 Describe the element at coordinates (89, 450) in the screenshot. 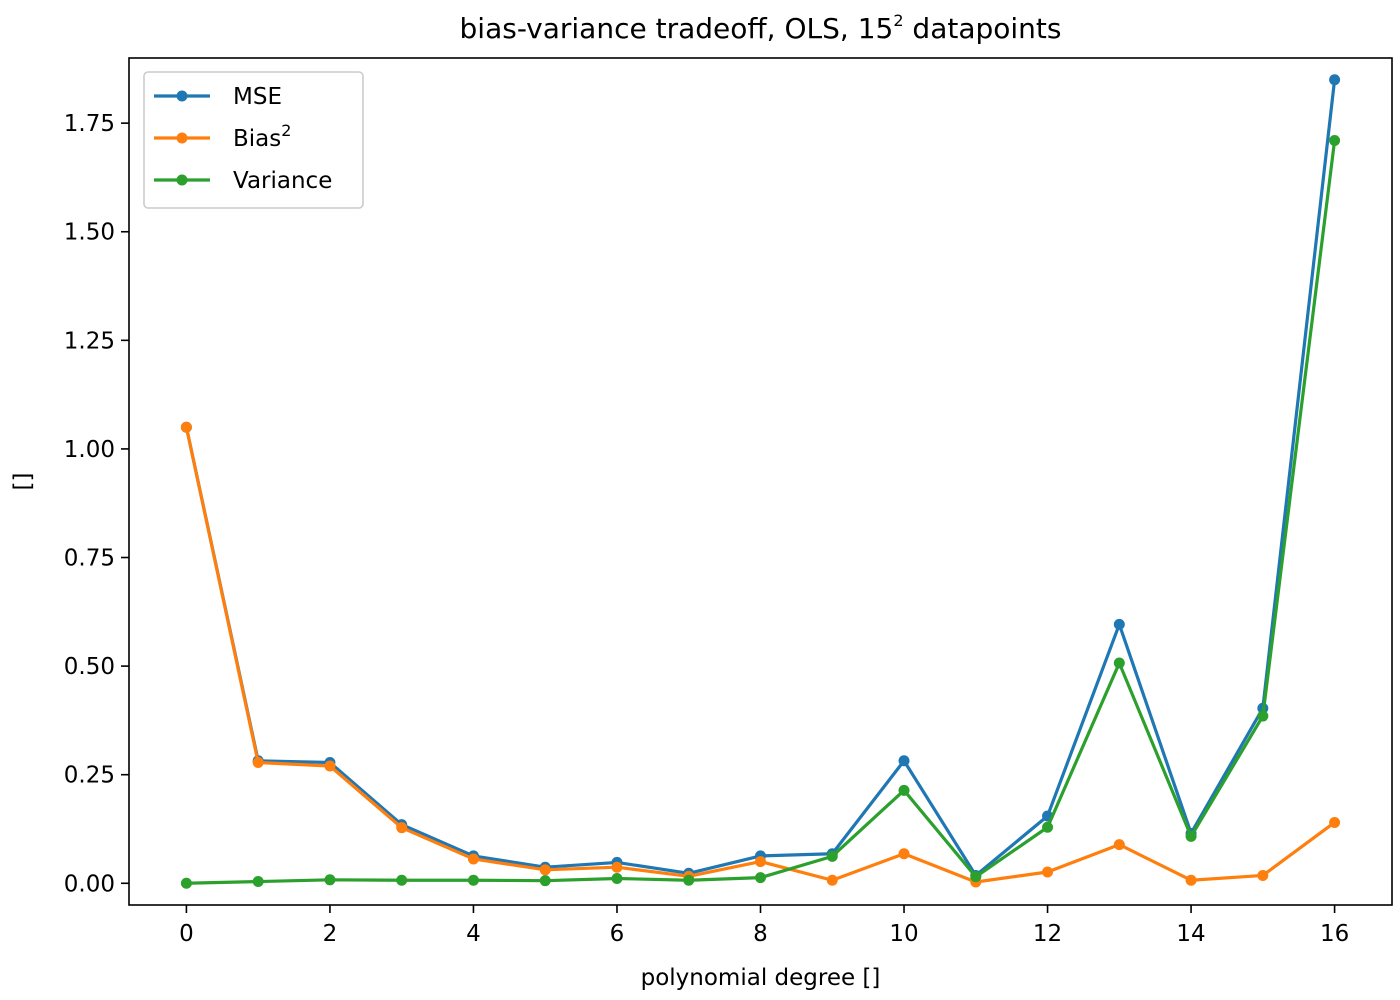

I see `y-tick-label: 1.00` at that location.